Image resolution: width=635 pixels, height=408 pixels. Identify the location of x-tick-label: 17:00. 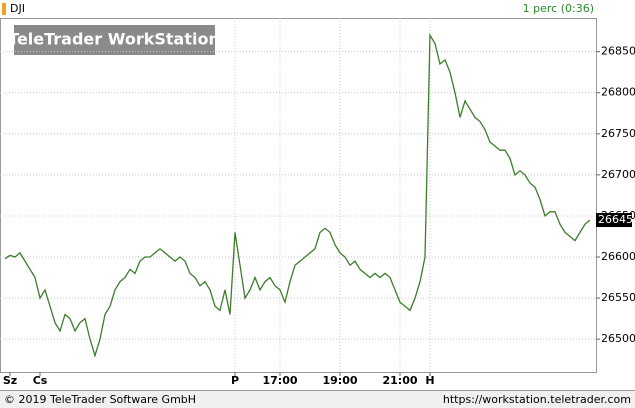
(279, 380).